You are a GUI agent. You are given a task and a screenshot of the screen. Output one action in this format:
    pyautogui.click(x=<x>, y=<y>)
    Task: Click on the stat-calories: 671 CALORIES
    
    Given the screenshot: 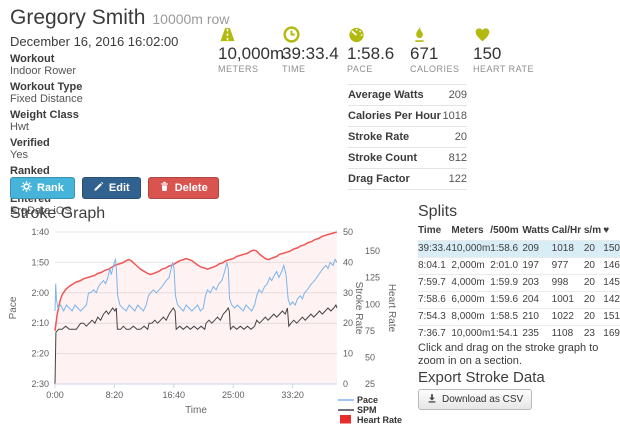 What is the action you would take?
    pyautogui.click(x=435, y=50)
    